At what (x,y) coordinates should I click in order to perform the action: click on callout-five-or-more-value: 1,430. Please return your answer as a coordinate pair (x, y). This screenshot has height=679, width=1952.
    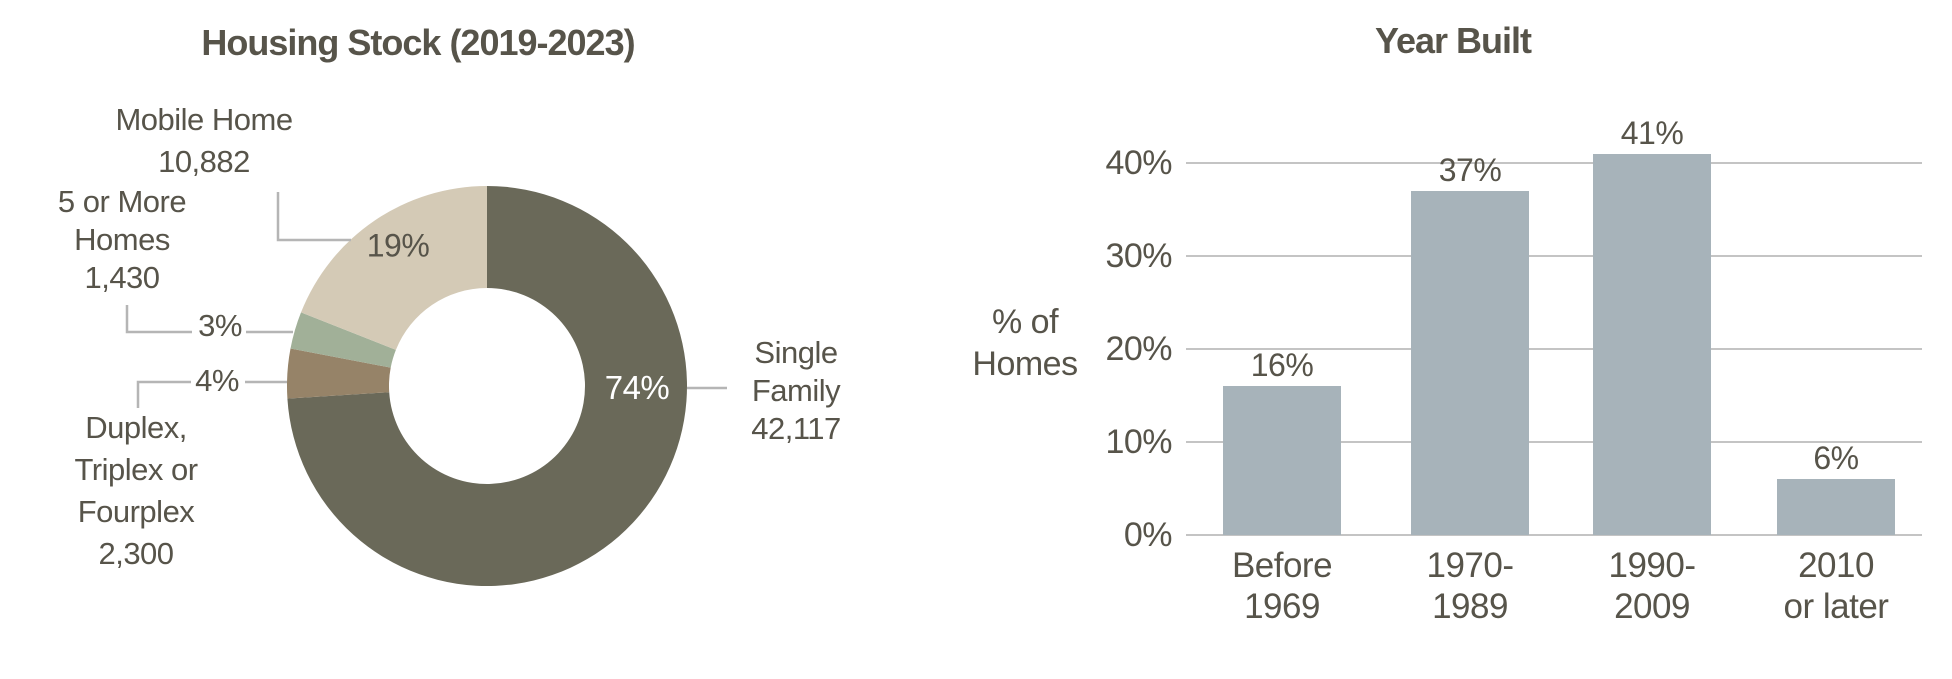
    Looking at the image, I should click on (122, 277).